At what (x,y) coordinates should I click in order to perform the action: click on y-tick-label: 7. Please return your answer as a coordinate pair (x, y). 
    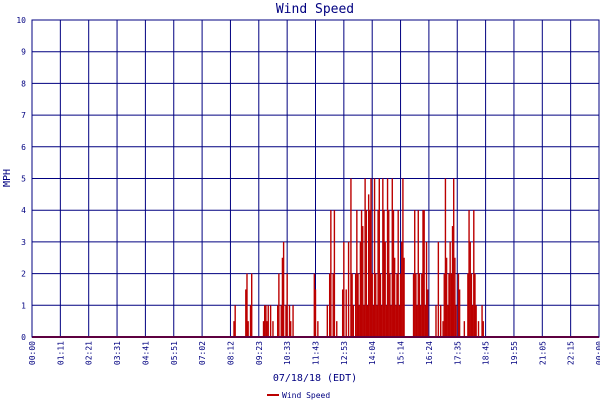
    Looking at the image, I should click on (23, 115).